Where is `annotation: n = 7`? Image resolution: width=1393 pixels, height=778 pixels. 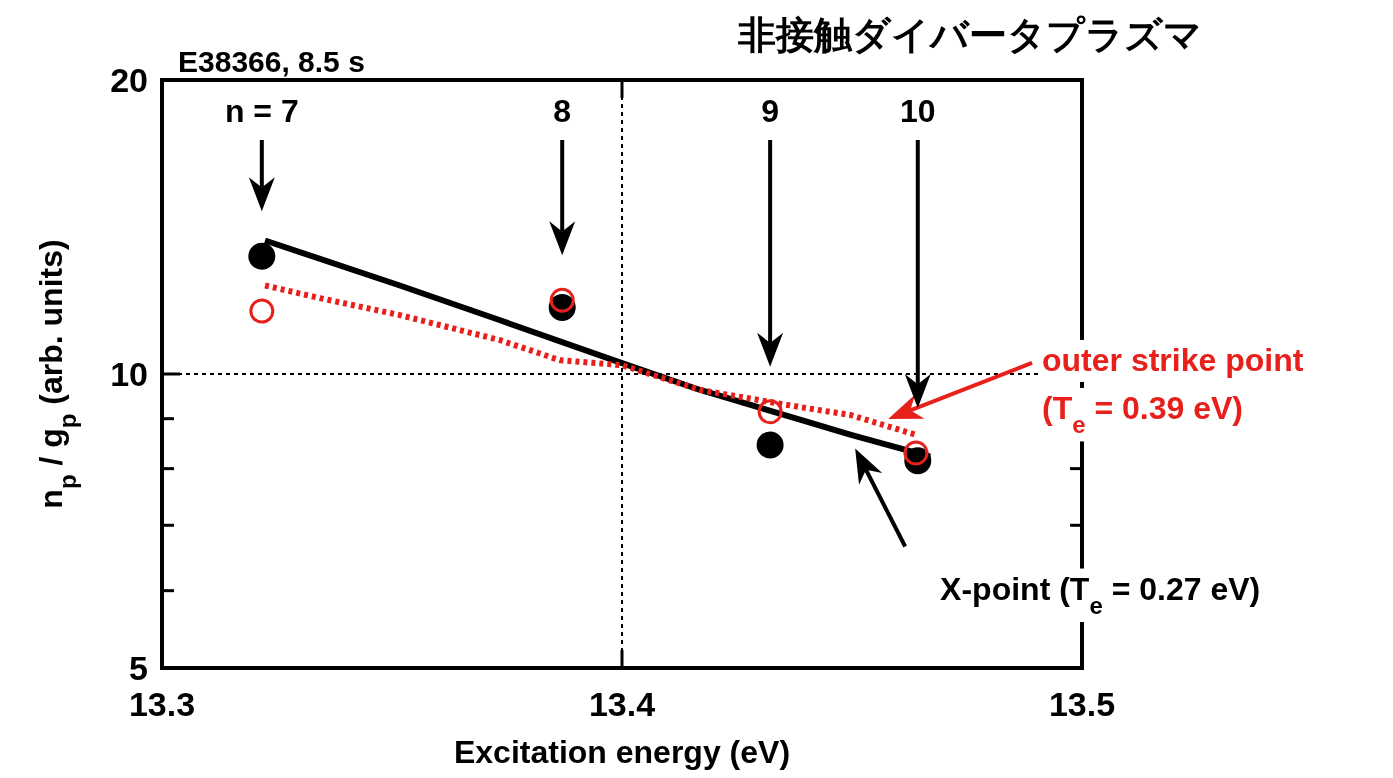 annotation: n = 7 is located at coordinates (261, 111).